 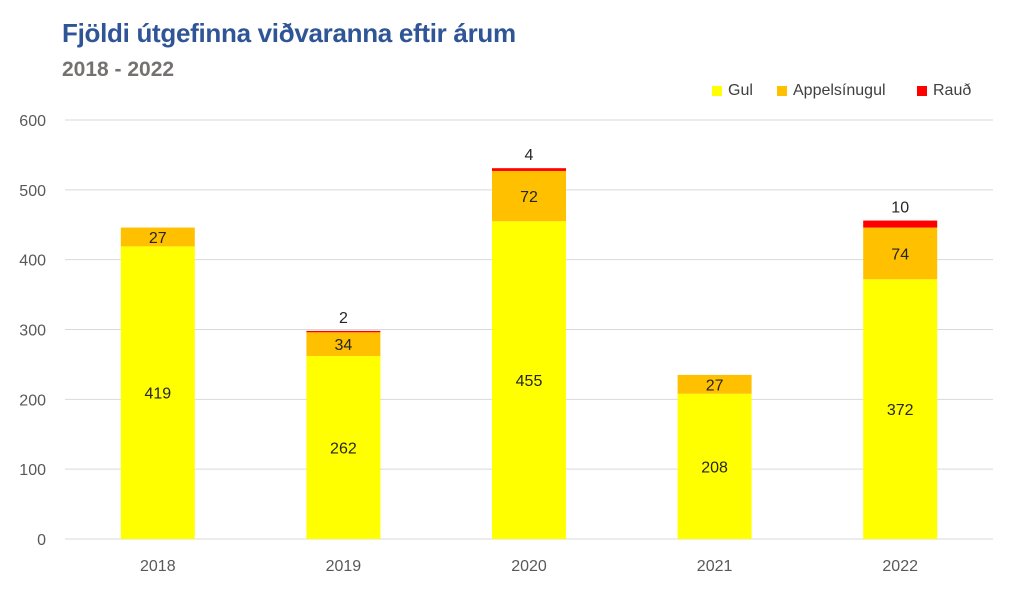 I want to click on legend-swatch-raud, so click(x=922, y=91).